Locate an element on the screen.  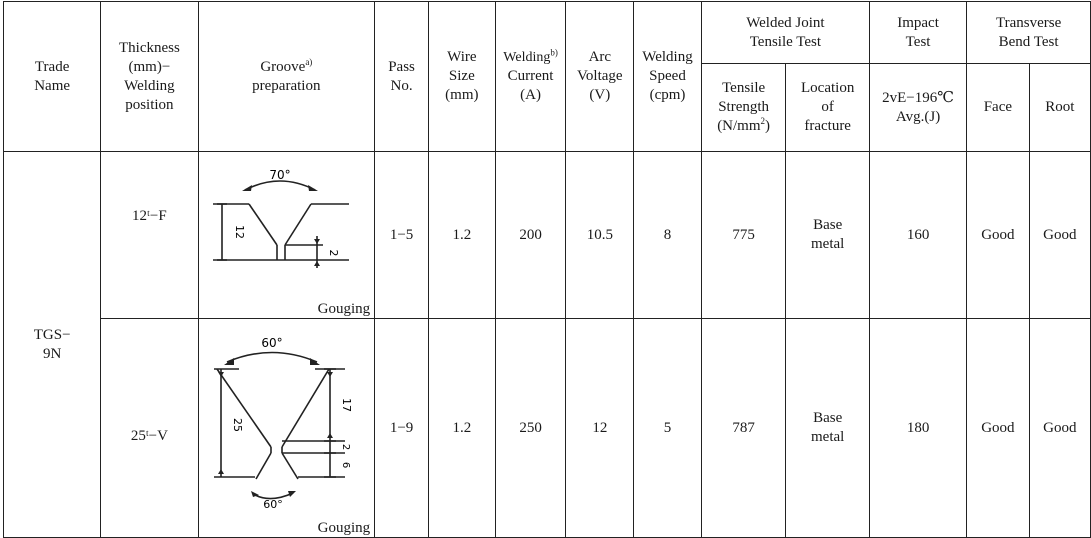
header-tensile-line1: Tensile is located at coordinates (744, 88).